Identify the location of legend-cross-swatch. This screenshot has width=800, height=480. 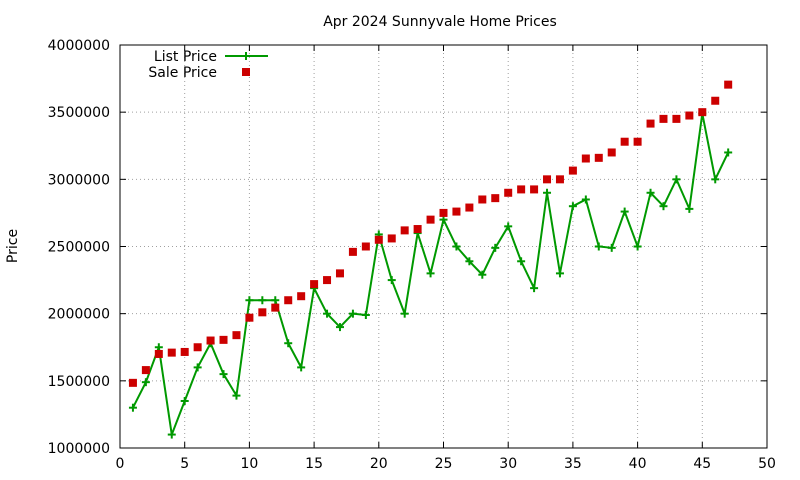
(246, 56).